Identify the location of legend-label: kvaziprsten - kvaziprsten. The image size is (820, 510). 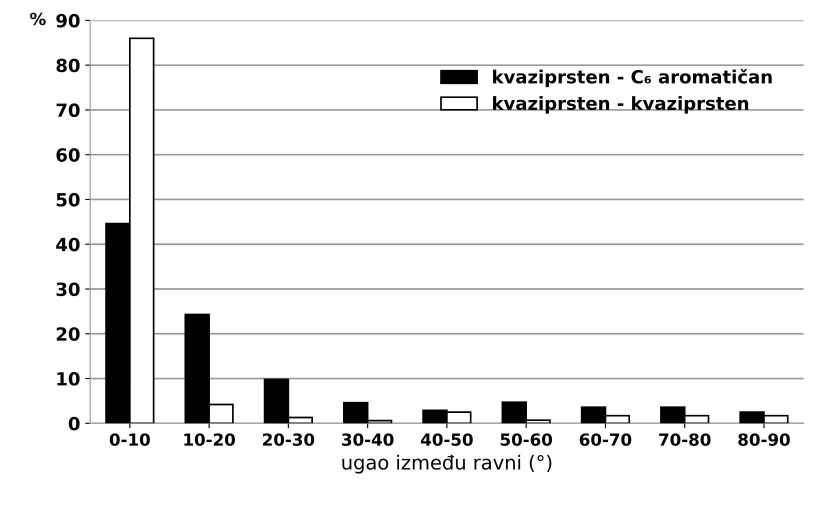
(620, 105).